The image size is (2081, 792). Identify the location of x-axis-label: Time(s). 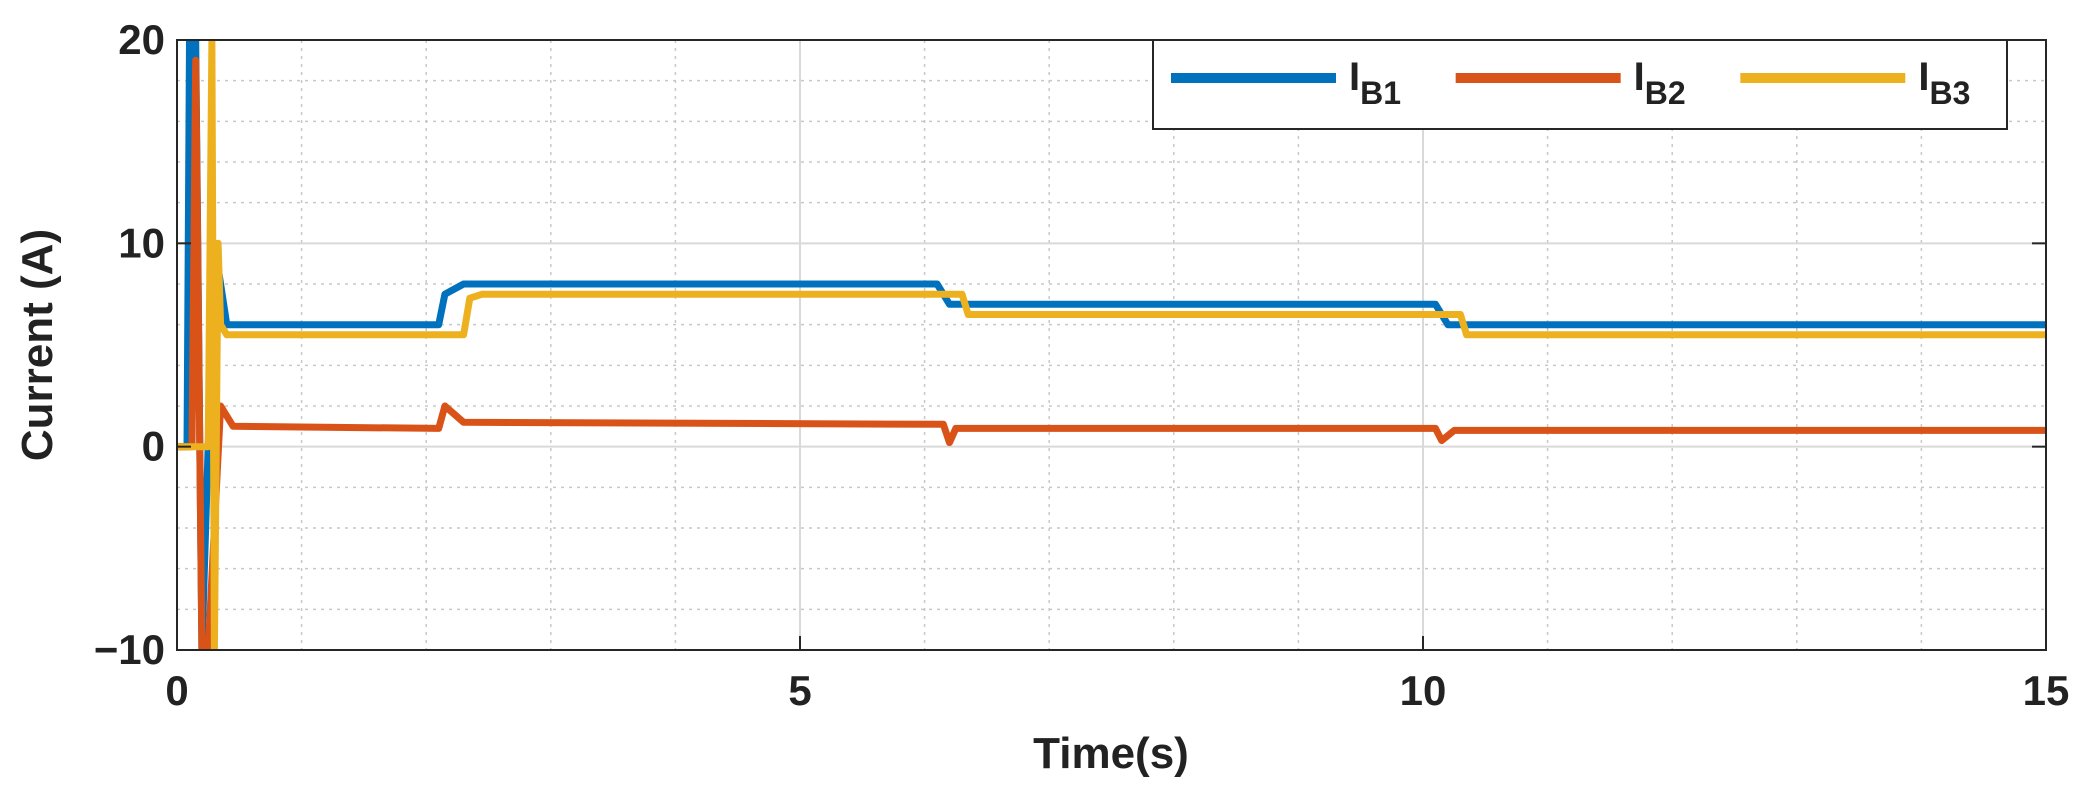
(1111, 753).